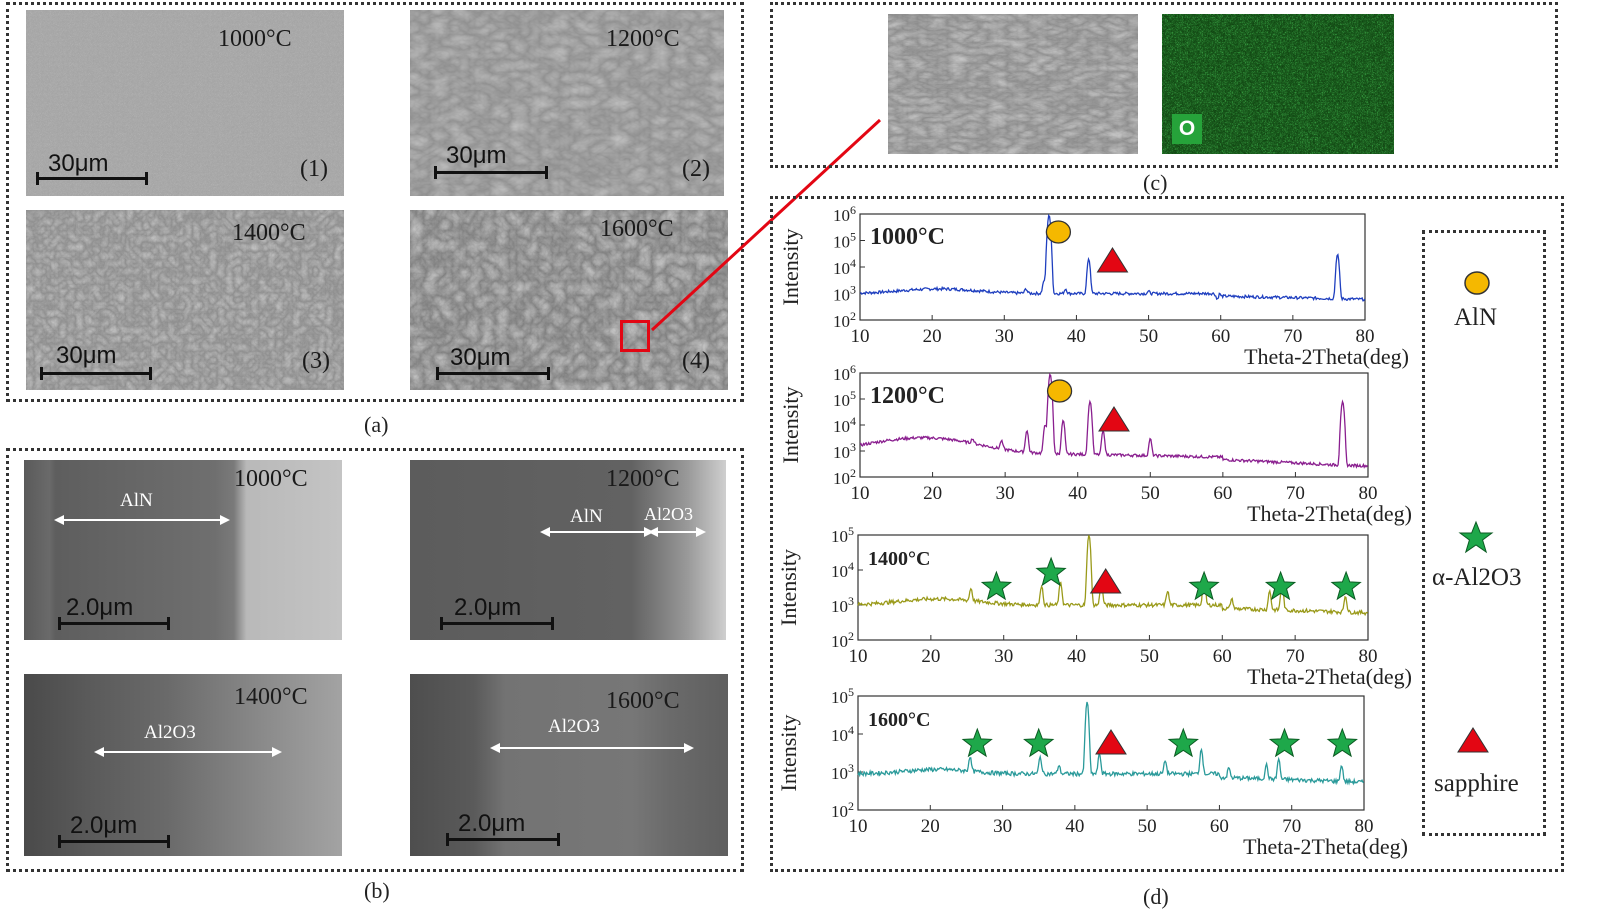 The image size is (1600, 923). What do you see at coordinates (844, 425) in the screenshot?
I see `xrd-ytick-label-1-2: 10⁴` at bounding box center [844, 425].